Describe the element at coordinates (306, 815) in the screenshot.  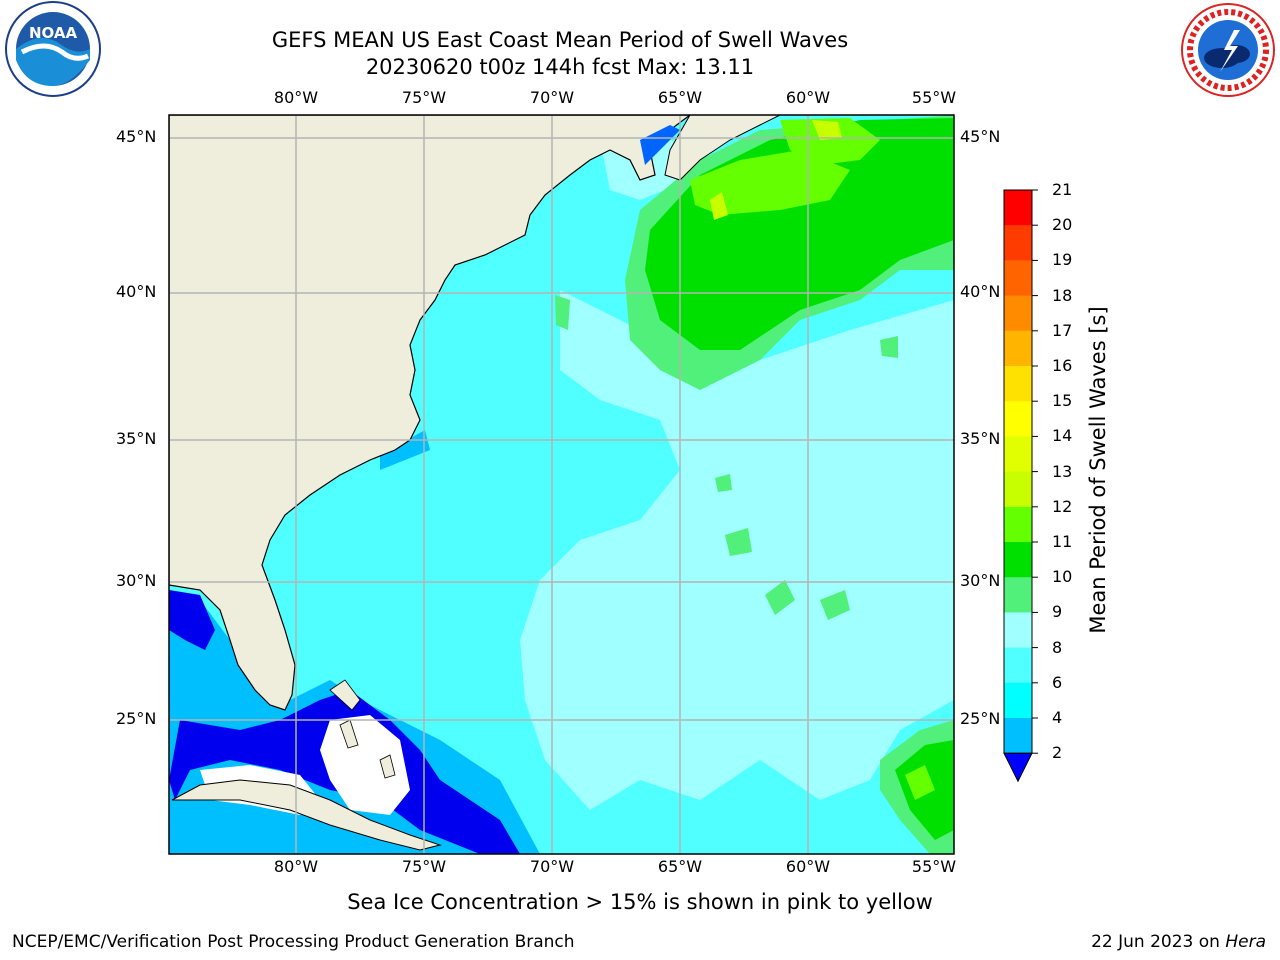
I see `land-cuba` at that location.